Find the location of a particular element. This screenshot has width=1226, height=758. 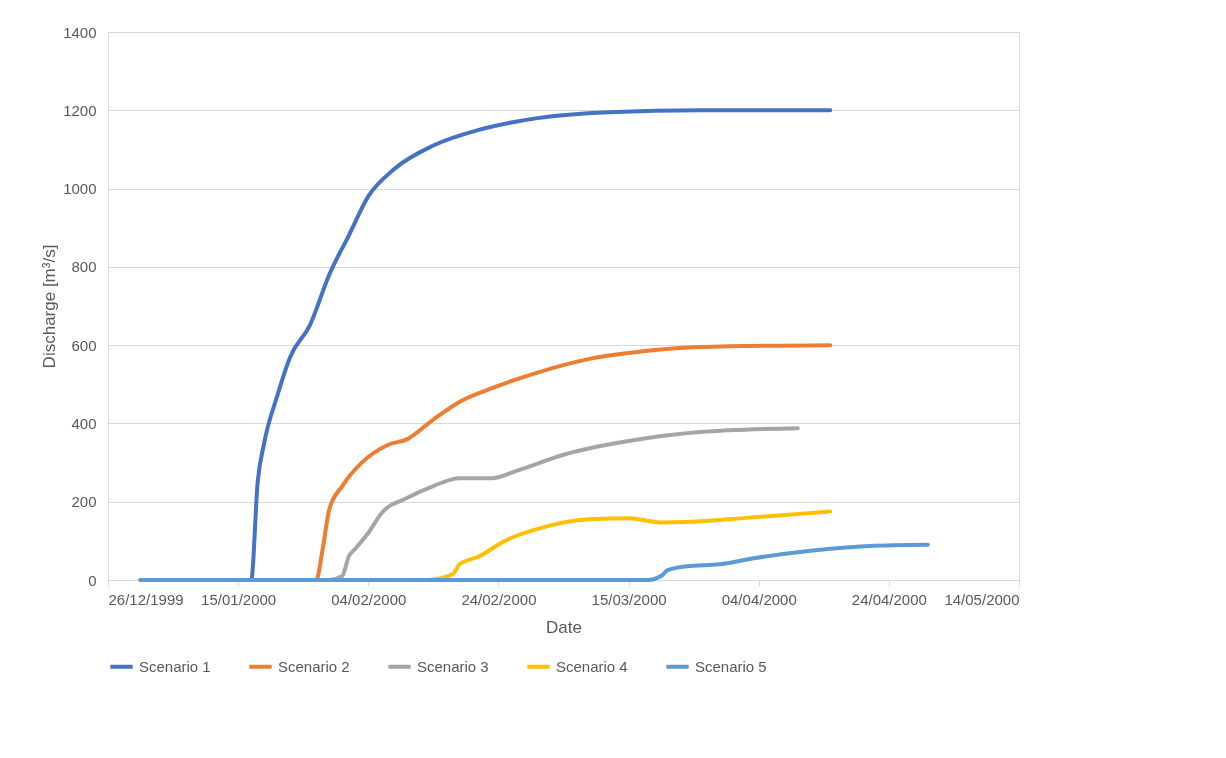

y-tick-label: 800 is located at coordinates (84, 267).